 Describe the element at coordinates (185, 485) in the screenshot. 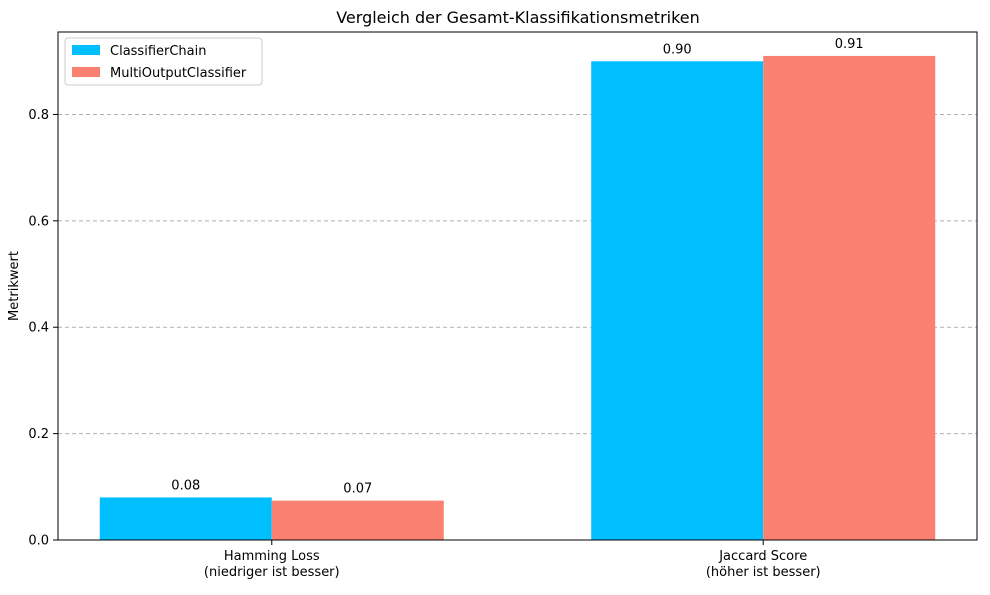

I see `bar-value-label: 0.08` at that location.